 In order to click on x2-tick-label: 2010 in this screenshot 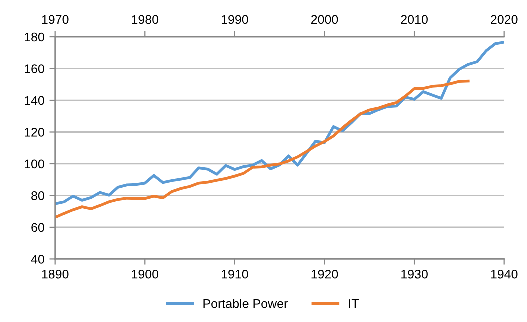, I will do `click(414, 19)`.